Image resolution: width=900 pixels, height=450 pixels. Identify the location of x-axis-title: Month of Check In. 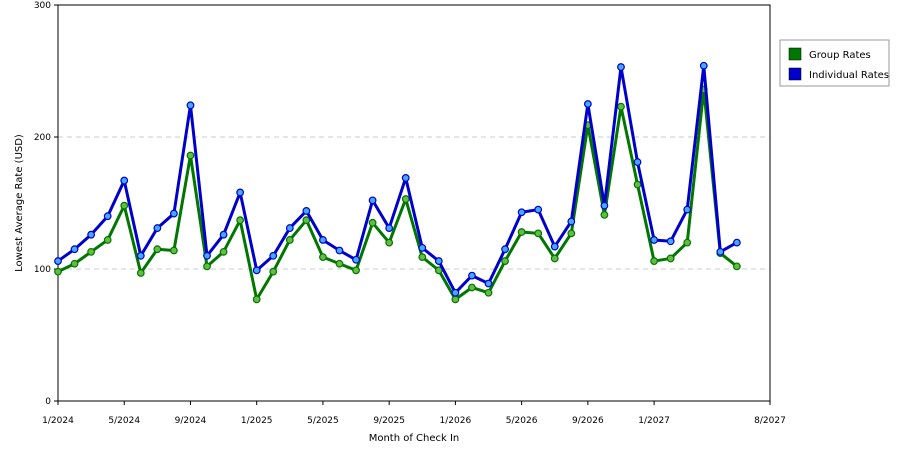
(414, 438).